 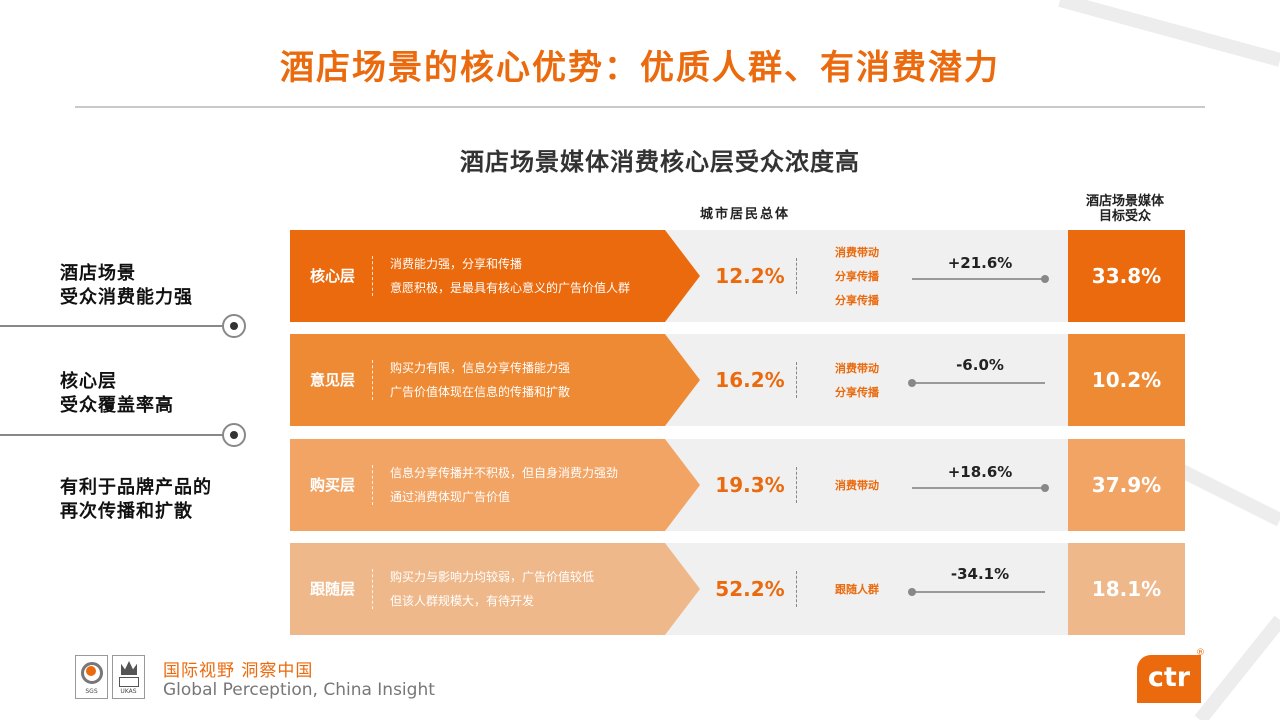 What do you see at coordinates (88, 381) in the screenshot?
I see `left-label-2-line1: 核心层` at bounding box center [88, 381].